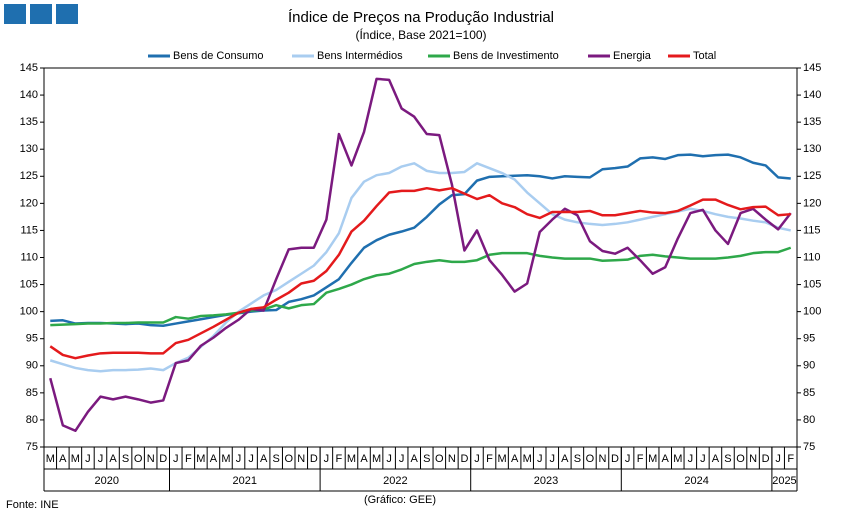  What do you see at coordinates (29, 122) in the screenshot?
I see `y-tick-label: 135` at bounding box center [29, 122].